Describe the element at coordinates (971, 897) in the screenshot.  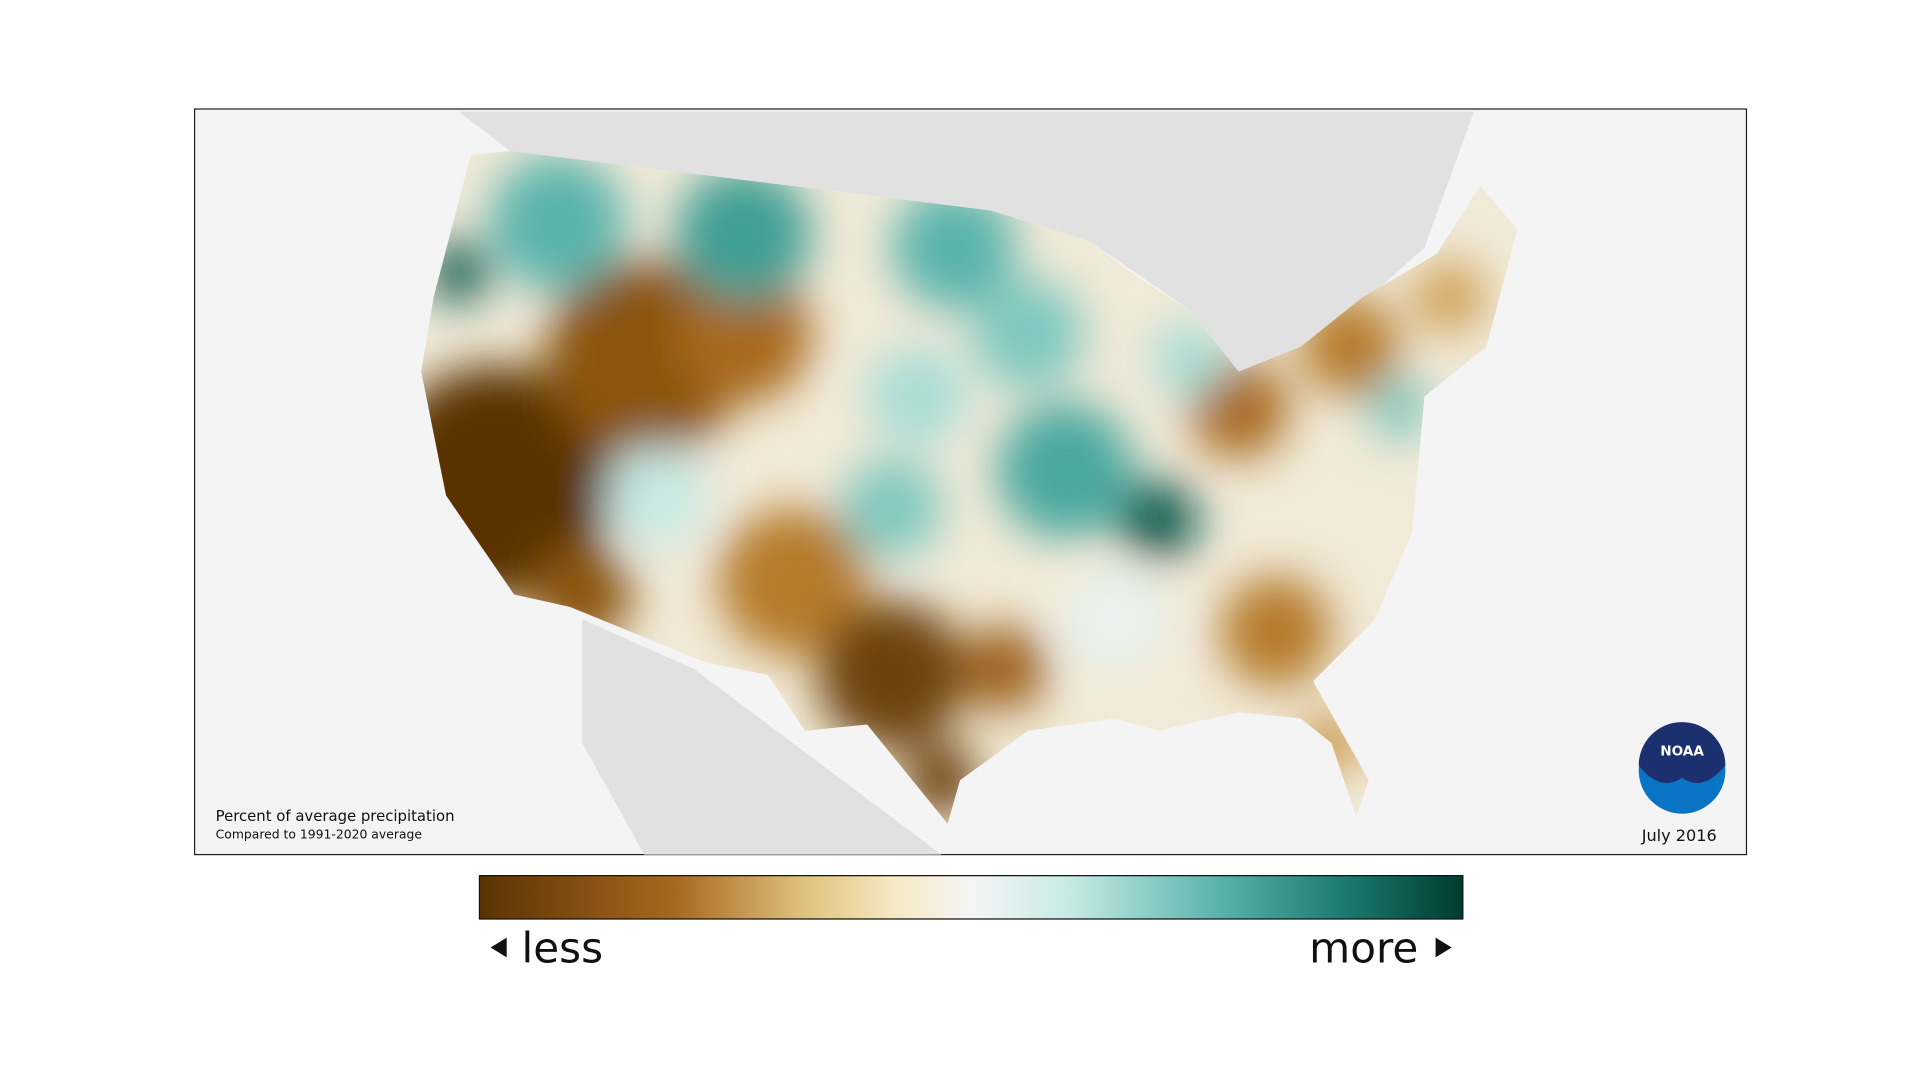
I see `color-bar` at that location.